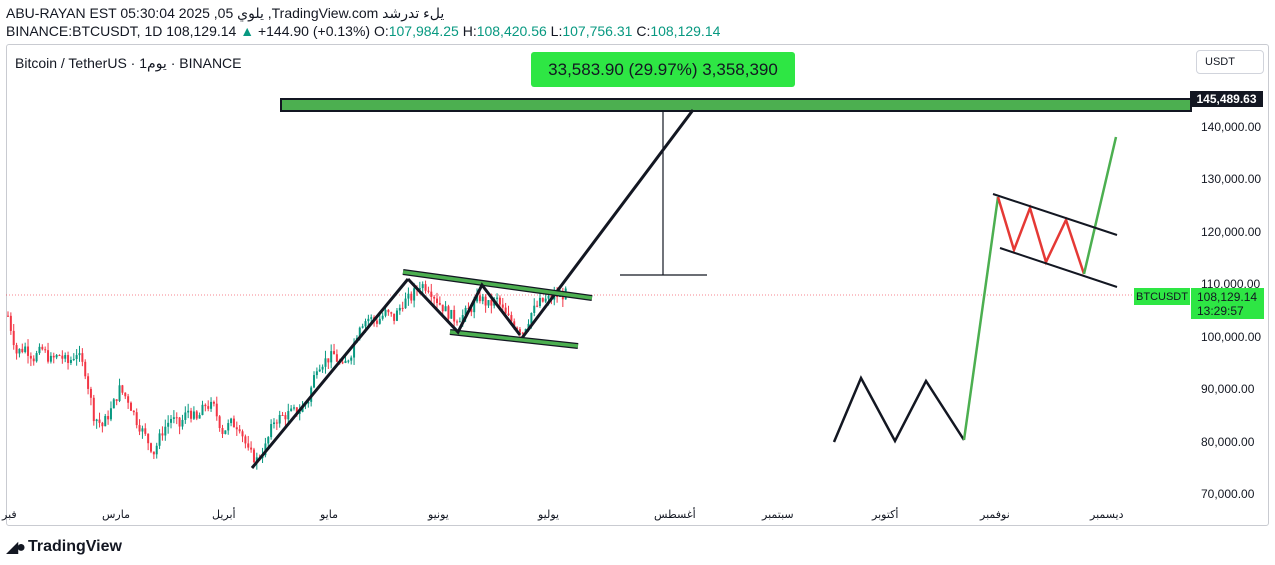 Image resolution: width=1275 pixels, height=565 pixels. What do you see at coordinates (64, 547) in the screenshot?
I see `tradingview-logo: ◢● TradingView` at bounding box center [64, 547].